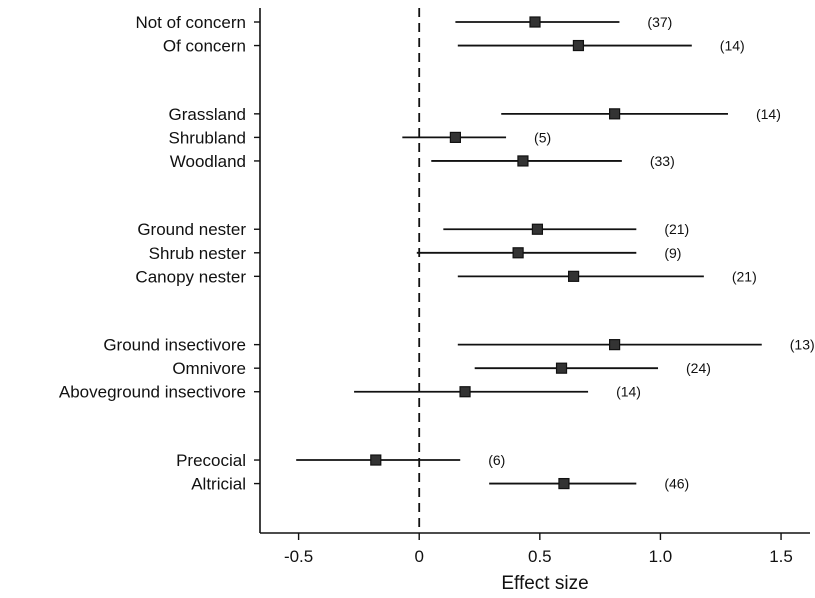 Image resolution: width=815 pixels, height=598 pixels. I want to click on sample-size-label: (46), so click(676, 484).